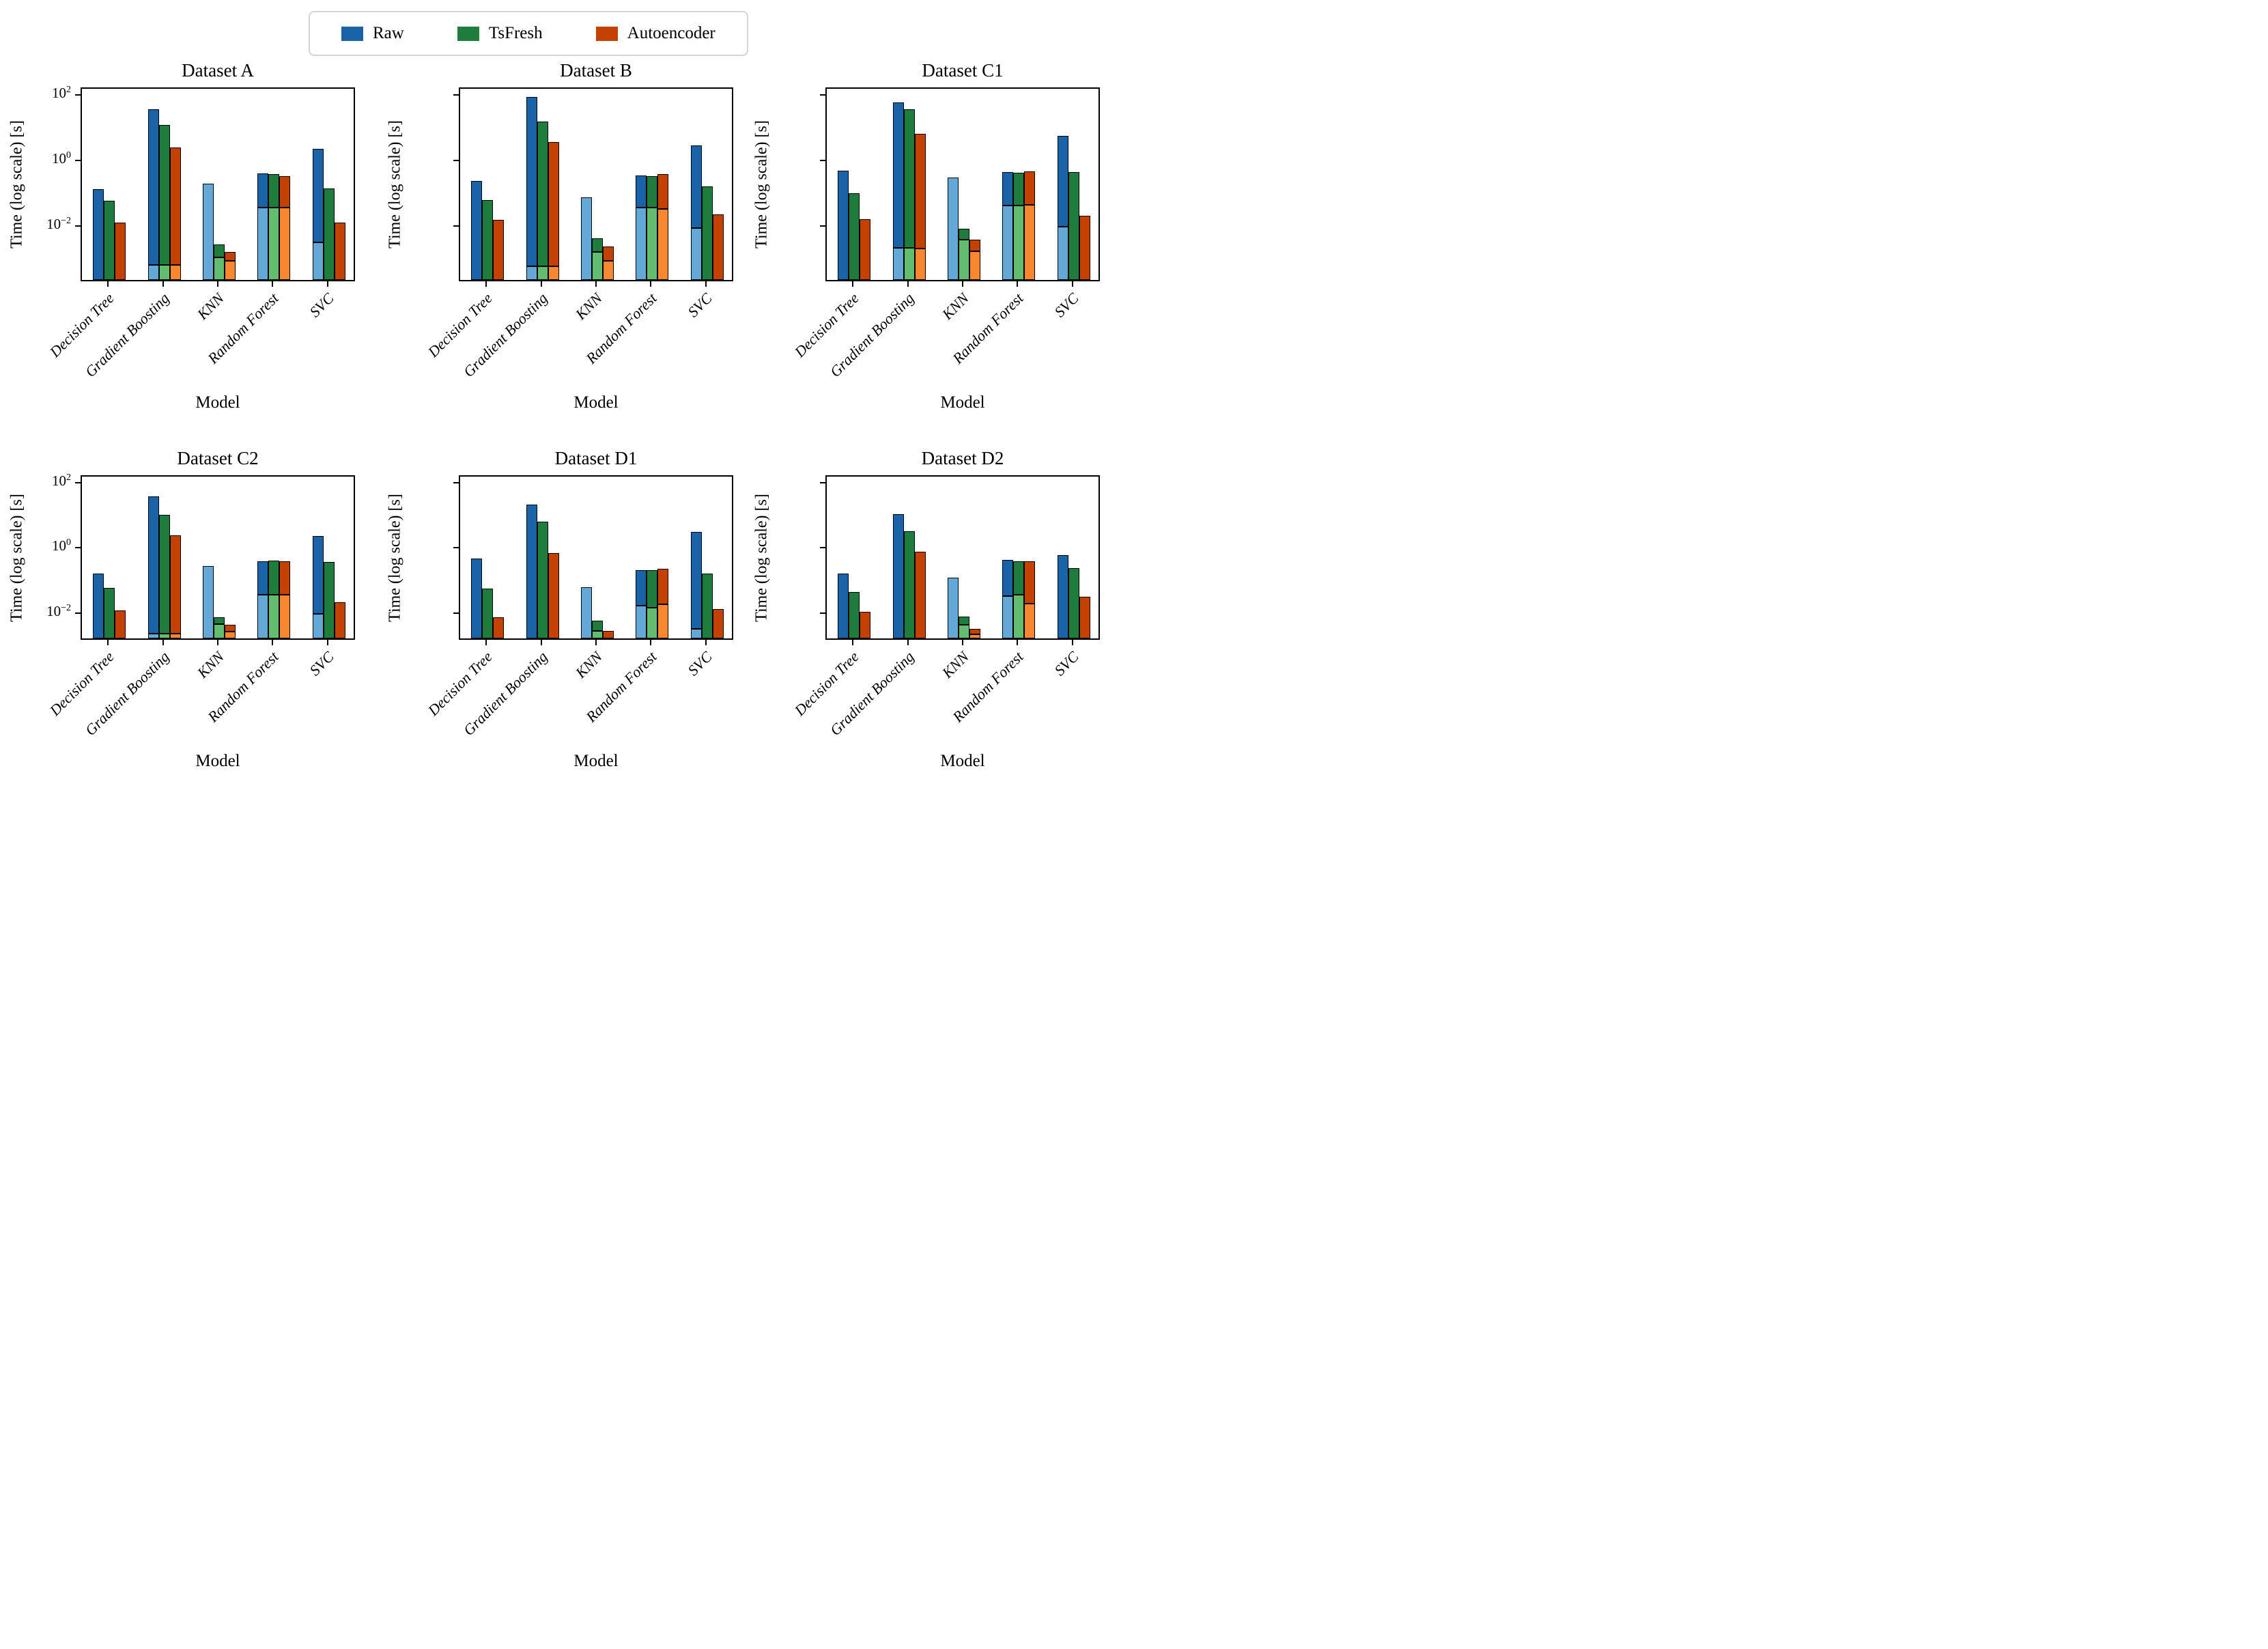 The image size is (2268, 1649). Describe the element at coordinates (596, 458) in the screenshot. I see `subplot-title: Dataset D1` at that location.